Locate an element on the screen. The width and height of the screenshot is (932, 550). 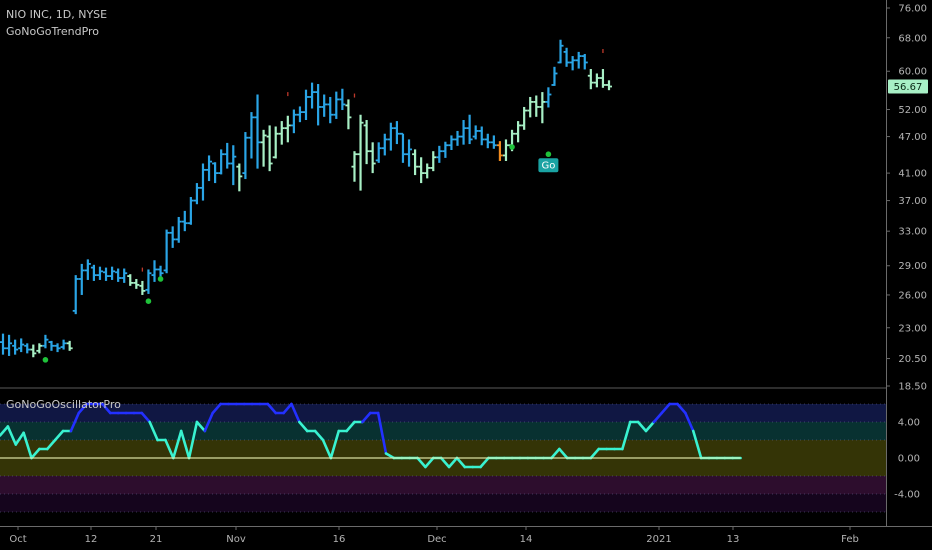
price-tick-label: 41.00 is located at coordinates (912, 174).